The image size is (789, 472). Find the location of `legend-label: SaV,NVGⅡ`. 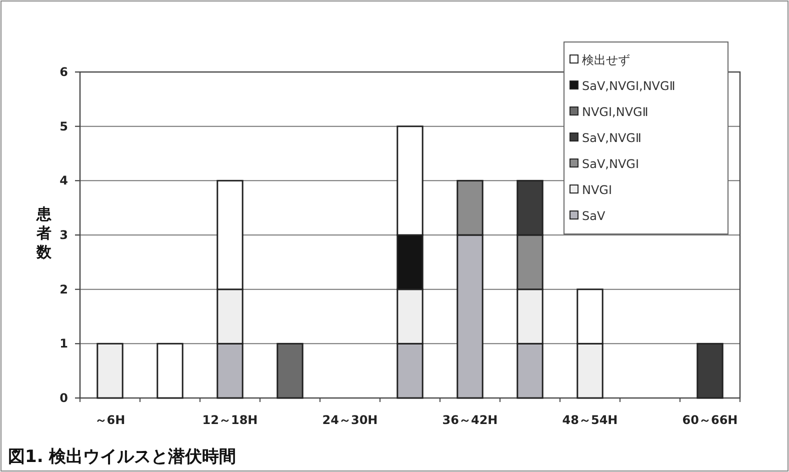

legend-label: SaV,NVGⅡ is located at coordinates (612, 138).